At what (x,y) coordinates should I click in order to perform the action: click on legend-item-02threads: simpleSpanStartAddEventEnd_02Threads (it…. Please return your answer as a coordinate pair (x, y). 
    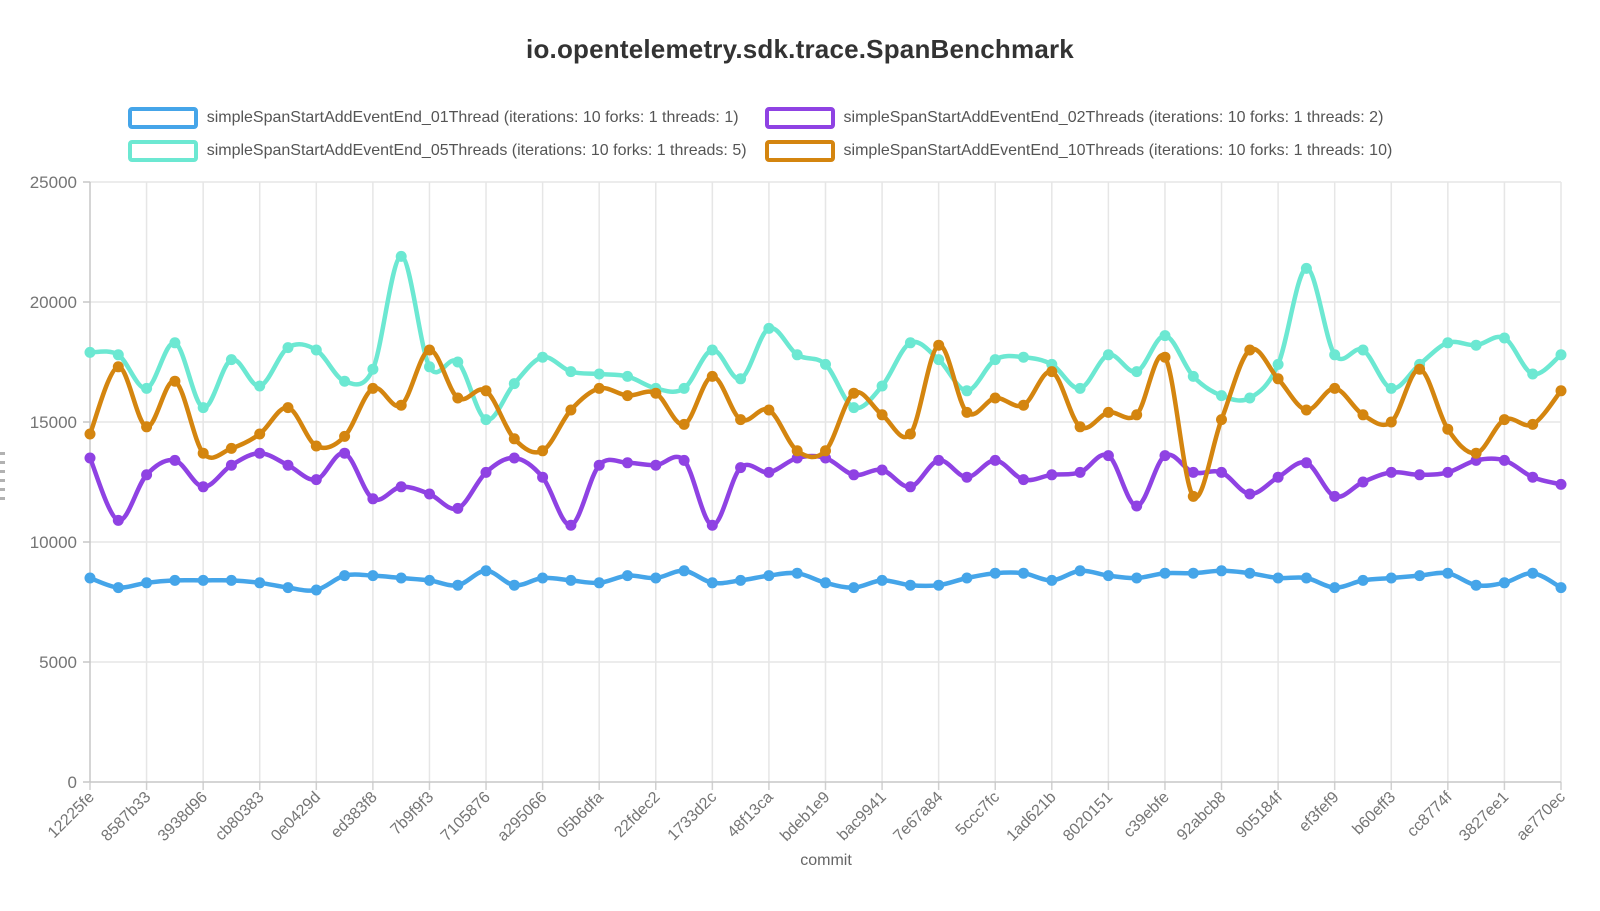
    Looking at the image, I should click on (1078, 118).